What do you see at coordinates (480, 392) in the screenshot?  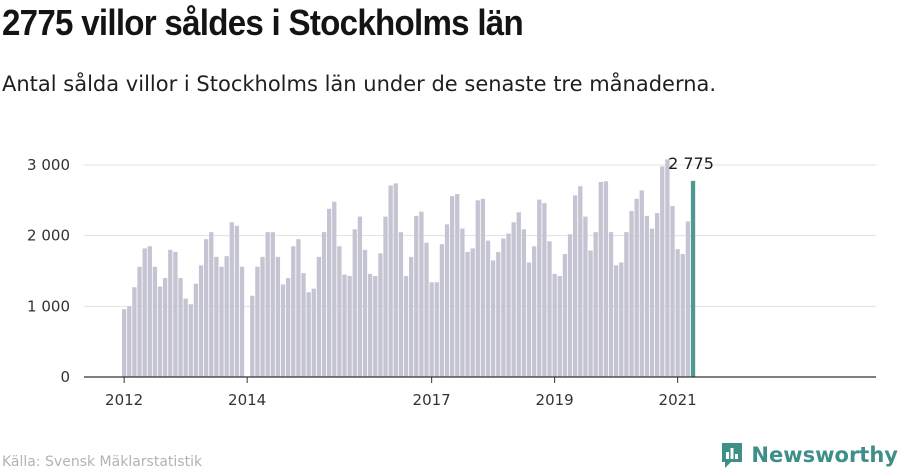 I see `x-axis: 2012 2014 2017 2019 2021` at bounding box center [480, 392].